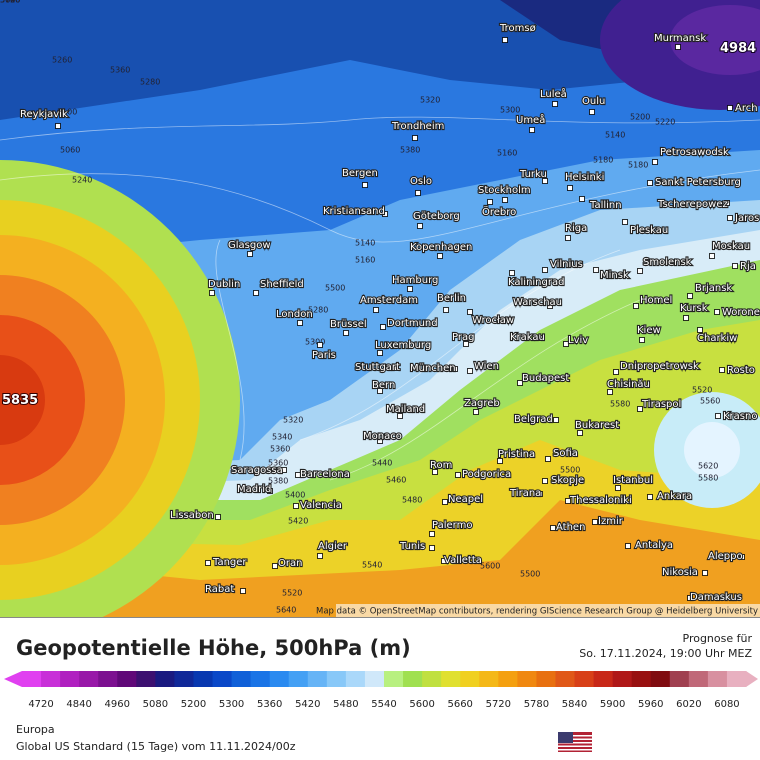  Describe the element at coordinates (35, 729) in the screenshot. I see `region: Europa` at that location.